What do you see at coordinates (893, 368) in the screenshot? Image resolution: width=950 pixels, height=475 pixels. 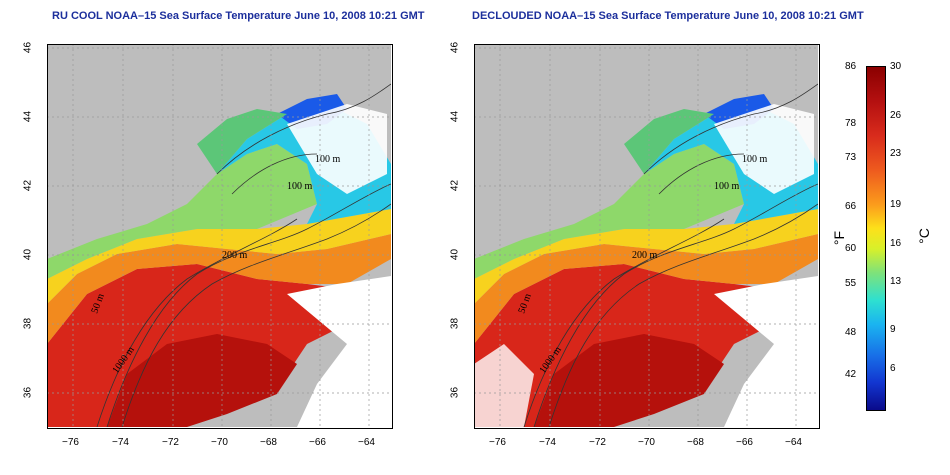 I see `celsius-tick: 6` at bounding box center [893, 368].